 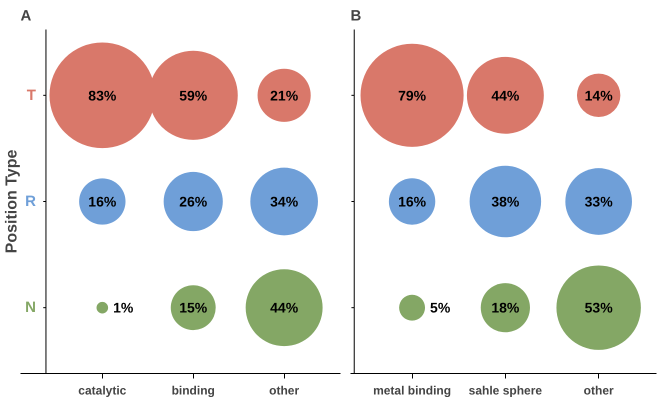 I want to click on category-label: sahle sphere, so click(x=505, y=391).